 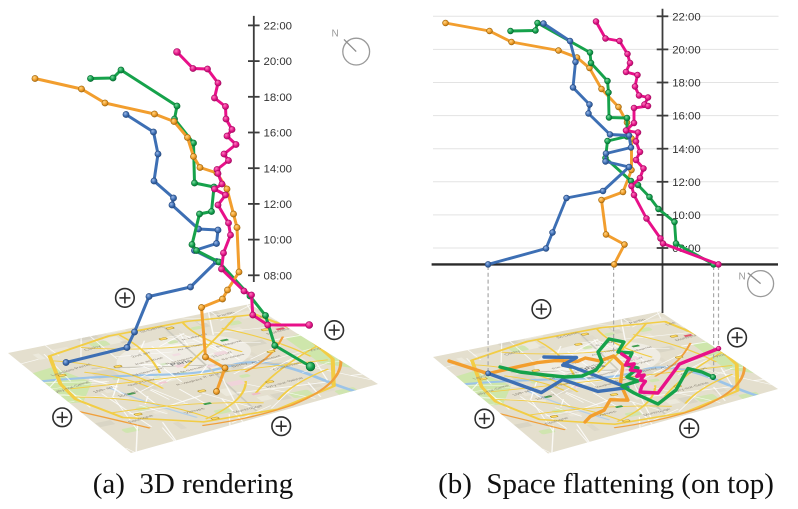 I want to click on svg-text: (b) Space flattening (on top), so click(x=606, y=484).